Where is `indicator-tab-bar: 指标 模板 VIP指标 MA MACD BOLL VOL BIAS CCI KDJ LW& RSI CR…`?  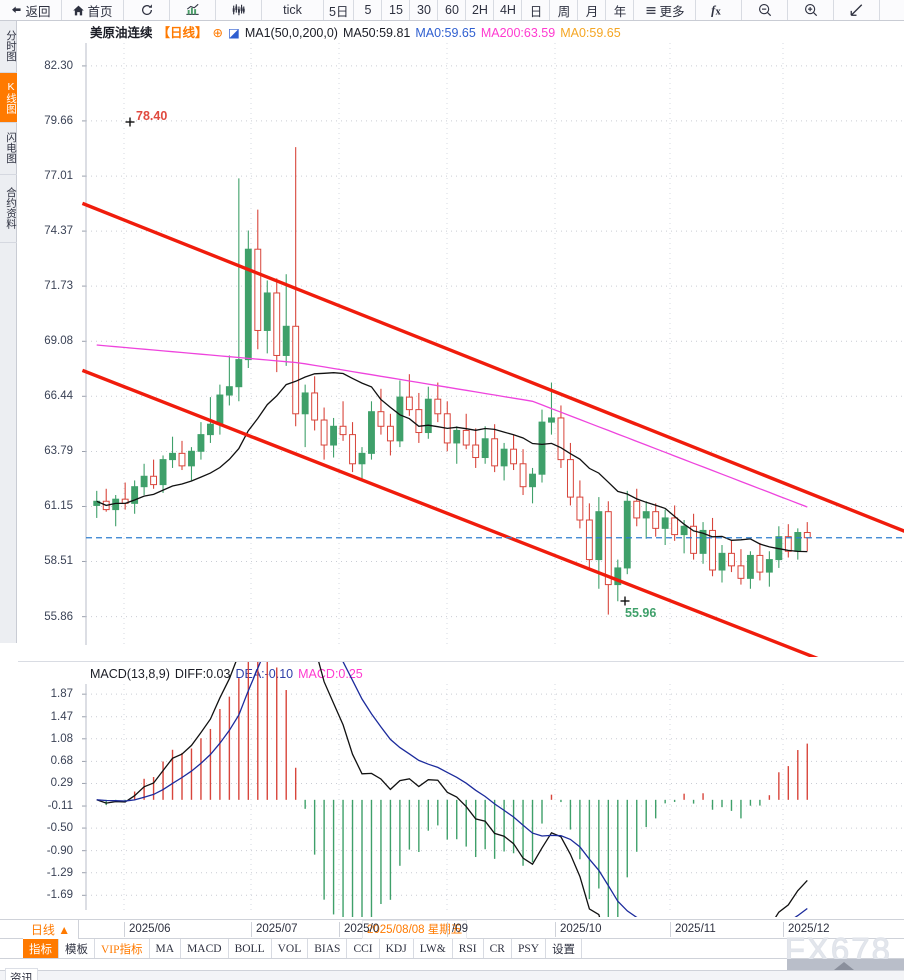 indicator-tab-bar: 指标 模板 VIP指标 MA MACD BOLL VOL BIAS CCI KDJ LW& RSI CR… is located at coordinates (452, 949).